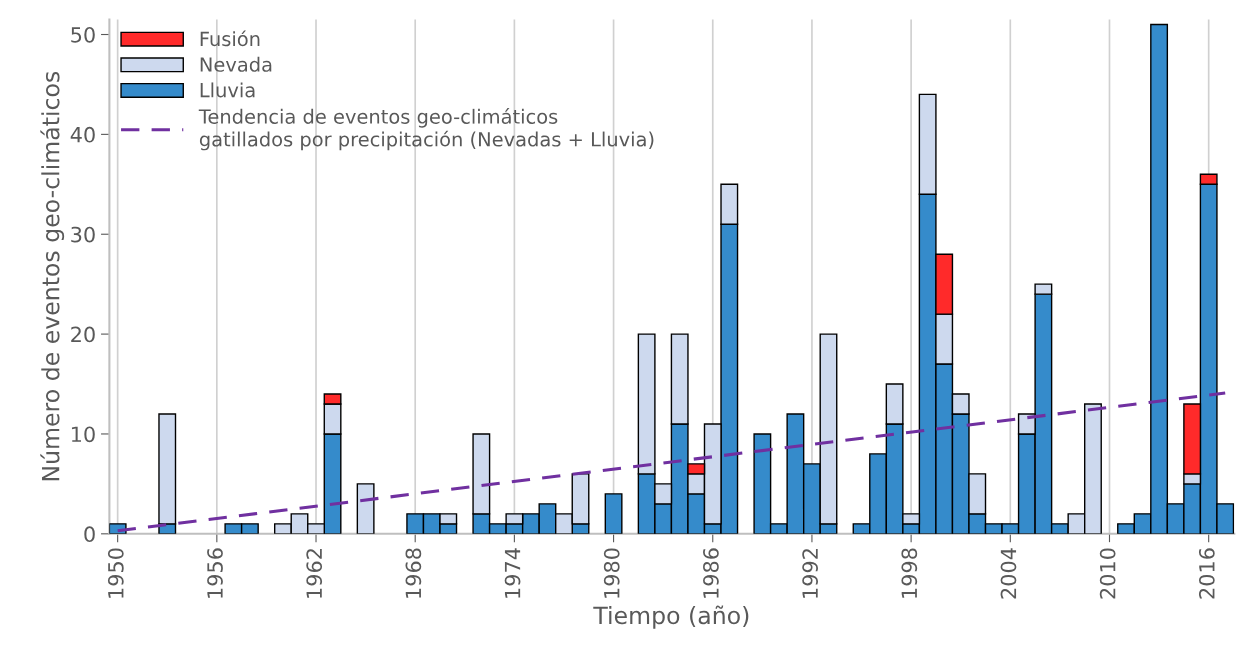  What do you see at coordinates (1206, 573) in the screenshot?
I see `x-tick-label: 2016` at bounding box center [1206, 573].